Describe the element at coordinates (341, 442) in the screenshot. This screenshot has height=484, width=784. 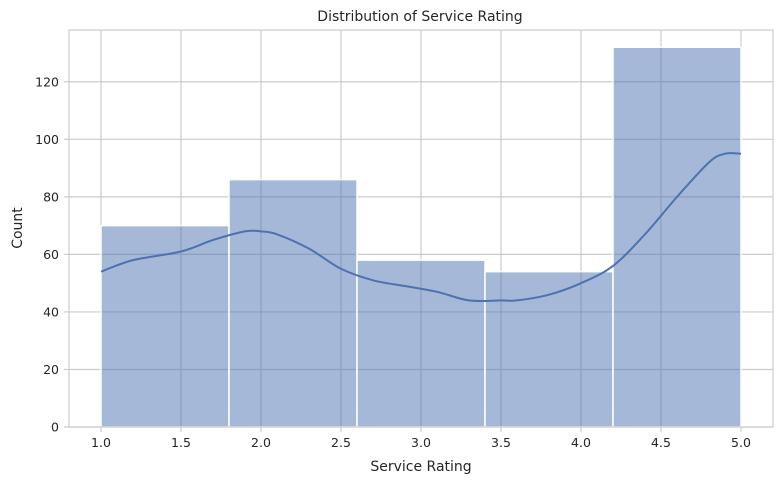
I see `x-tick-label-3: 2.5` at that location.